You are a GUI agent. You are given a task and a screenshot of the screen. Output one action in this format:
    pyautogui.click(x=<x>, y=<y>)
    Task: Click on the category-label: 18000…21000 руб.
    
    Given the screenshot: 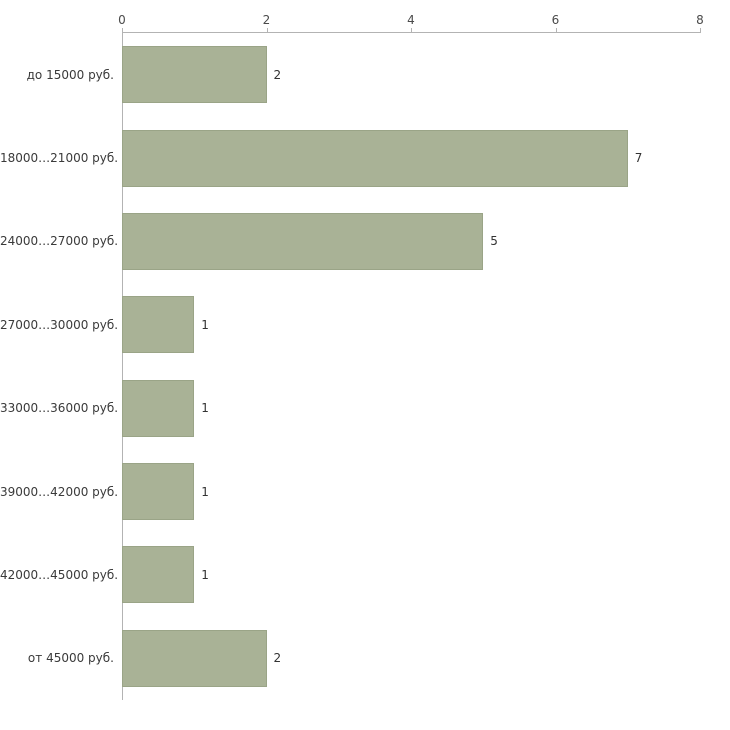 What is the action you would take?
    pyautogui.click(x=59, y=158)
    